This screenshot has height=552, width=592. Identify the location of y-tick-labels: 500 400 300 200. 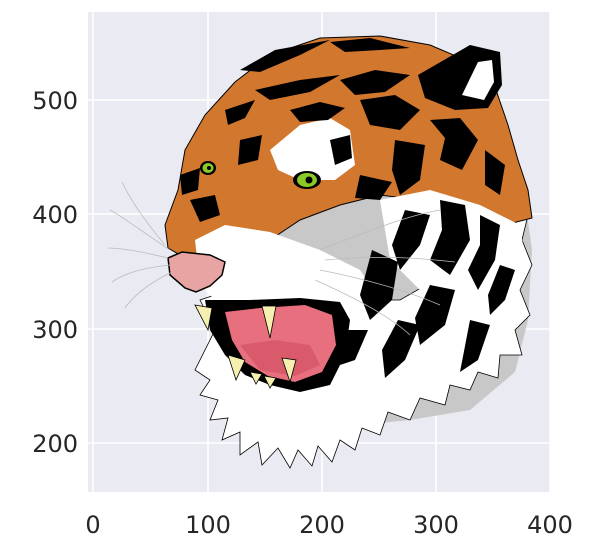
(55, 272).